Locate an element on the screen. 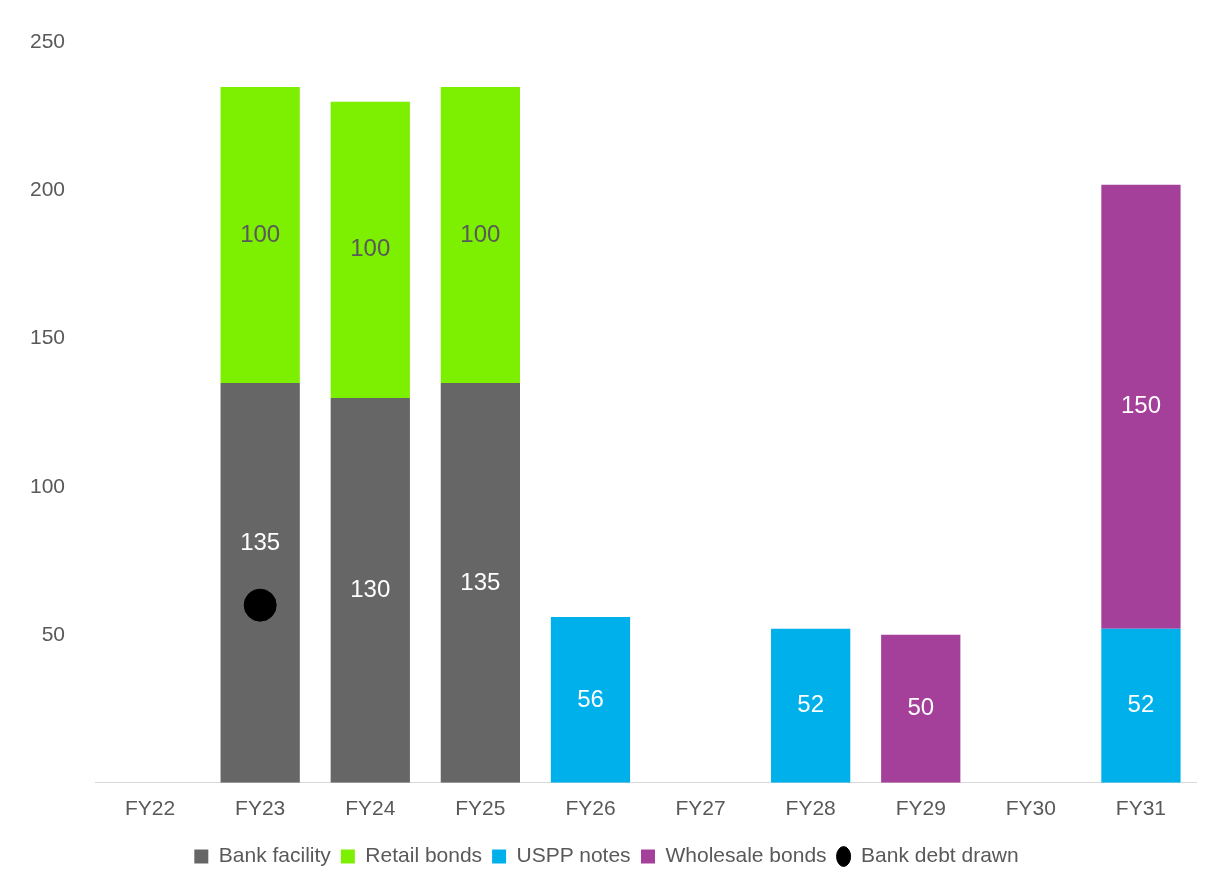 The width and height of the screenshot is (1213, 877). x-tick-label: FY24 is located at coordinates (370, 808).